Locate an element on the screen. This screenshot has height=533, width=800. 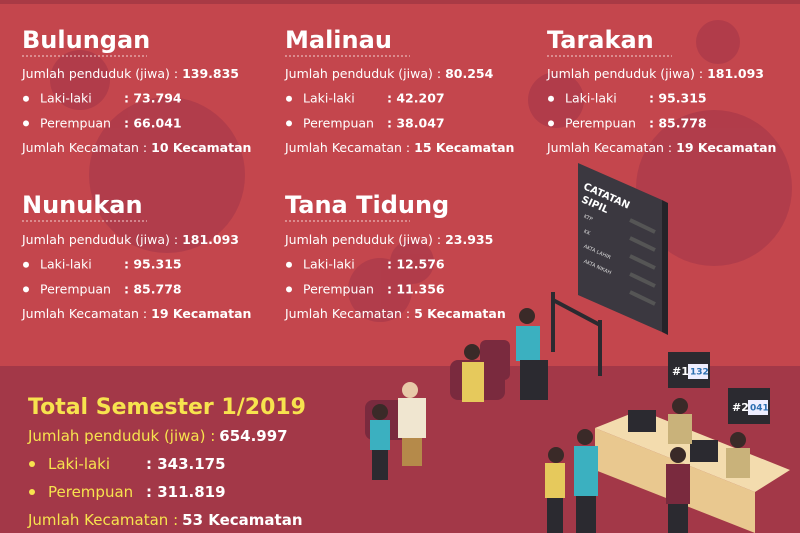
value: : 311.819 is located at coordinates (186, 492).